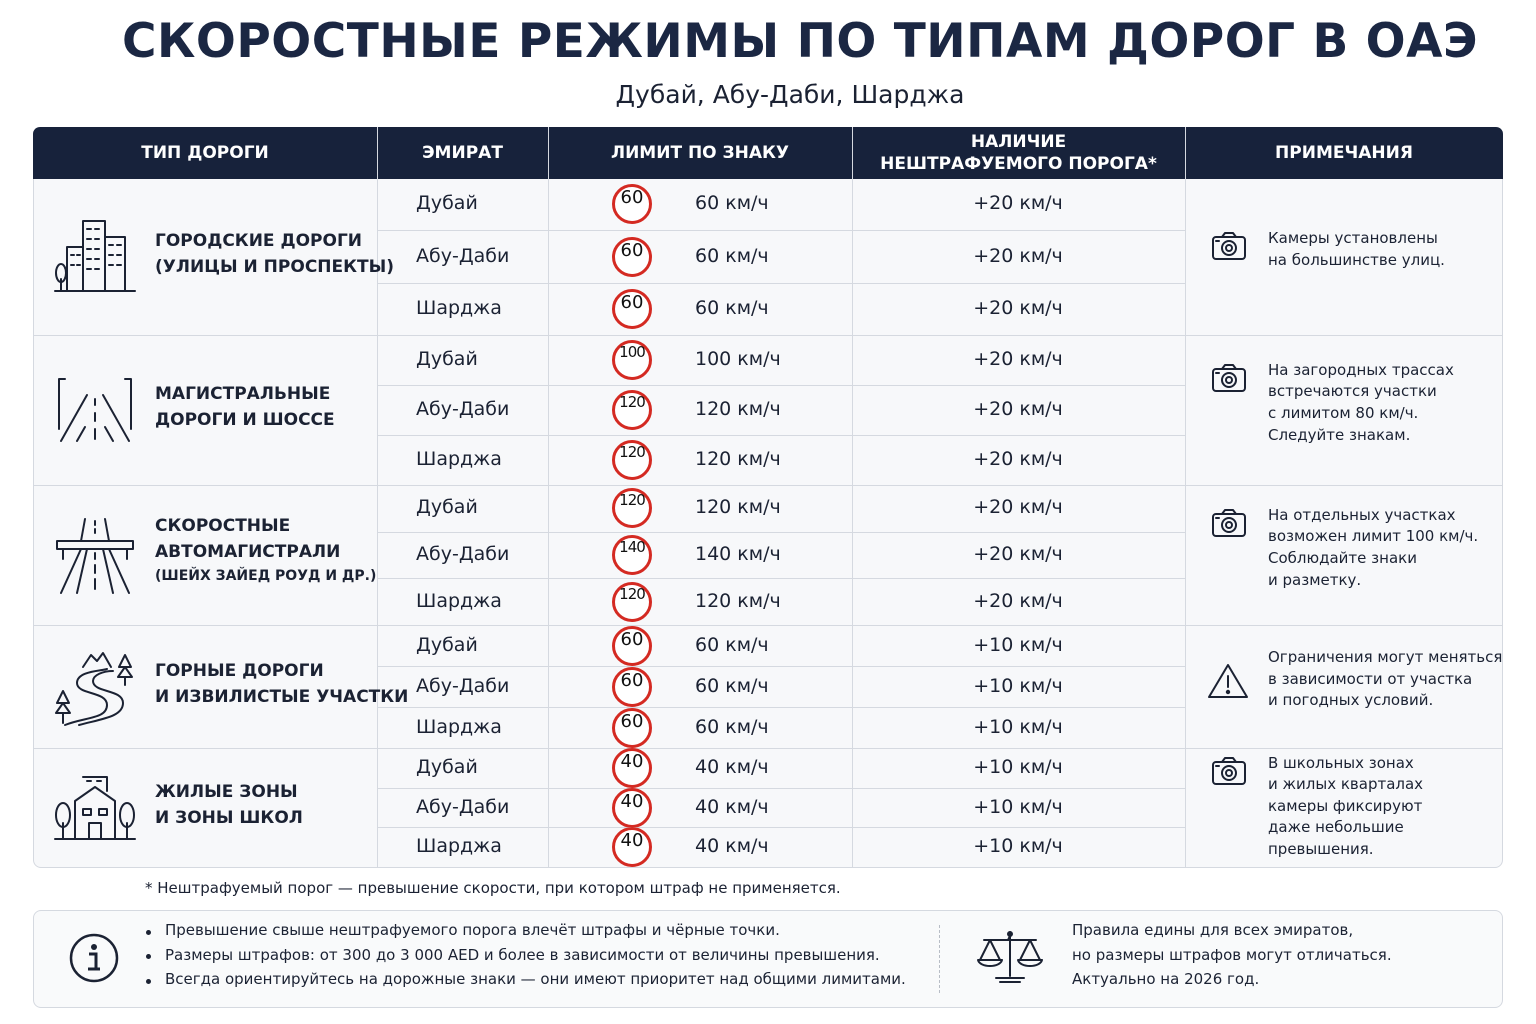 The image size is (1536, 1024). I want to click on column-header: ЭМИРАТ, so click(462, 153).